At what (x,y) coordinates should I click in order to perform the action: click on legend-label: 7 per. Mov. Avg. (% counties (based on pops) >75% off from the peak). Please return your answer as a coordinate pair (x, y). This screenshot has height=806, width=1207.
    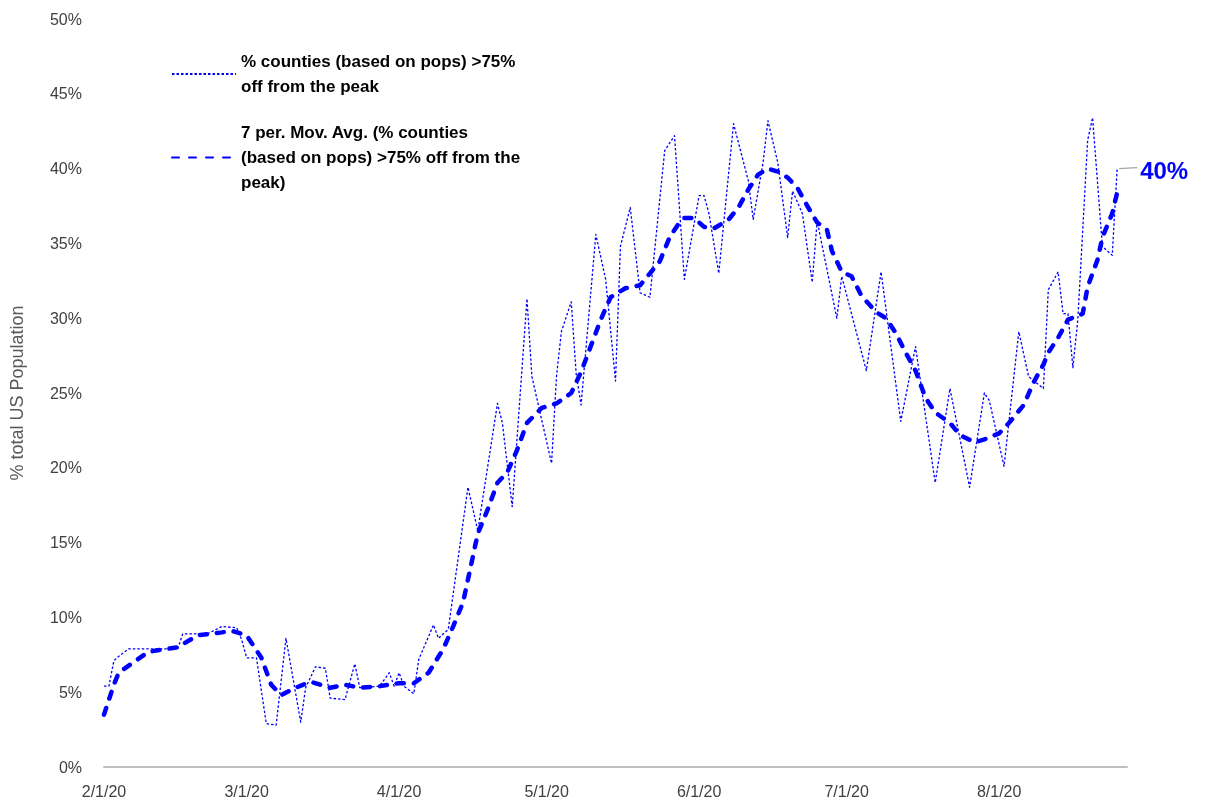
    Looking at the image, I should click on (383, 157).